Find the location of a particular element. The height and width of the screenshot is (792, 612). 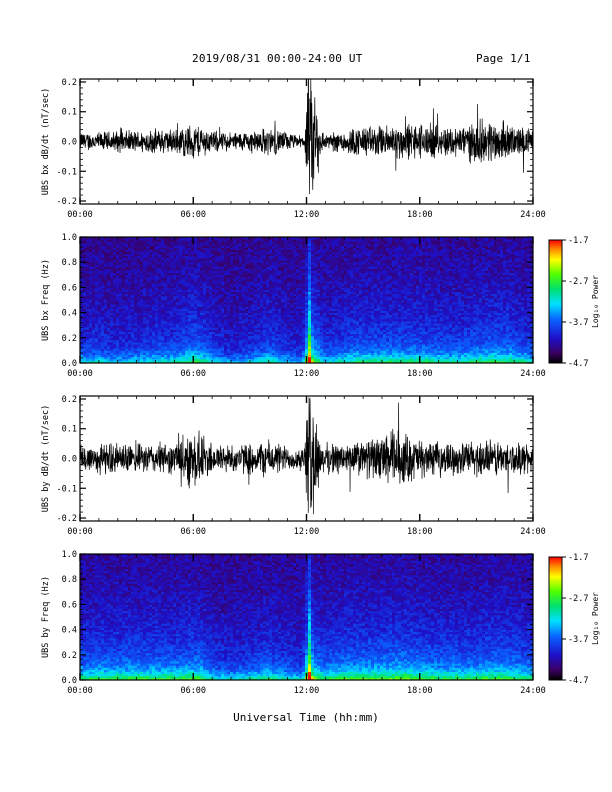

y-tick-label: 0.2 is located at coordinates (69, 83).